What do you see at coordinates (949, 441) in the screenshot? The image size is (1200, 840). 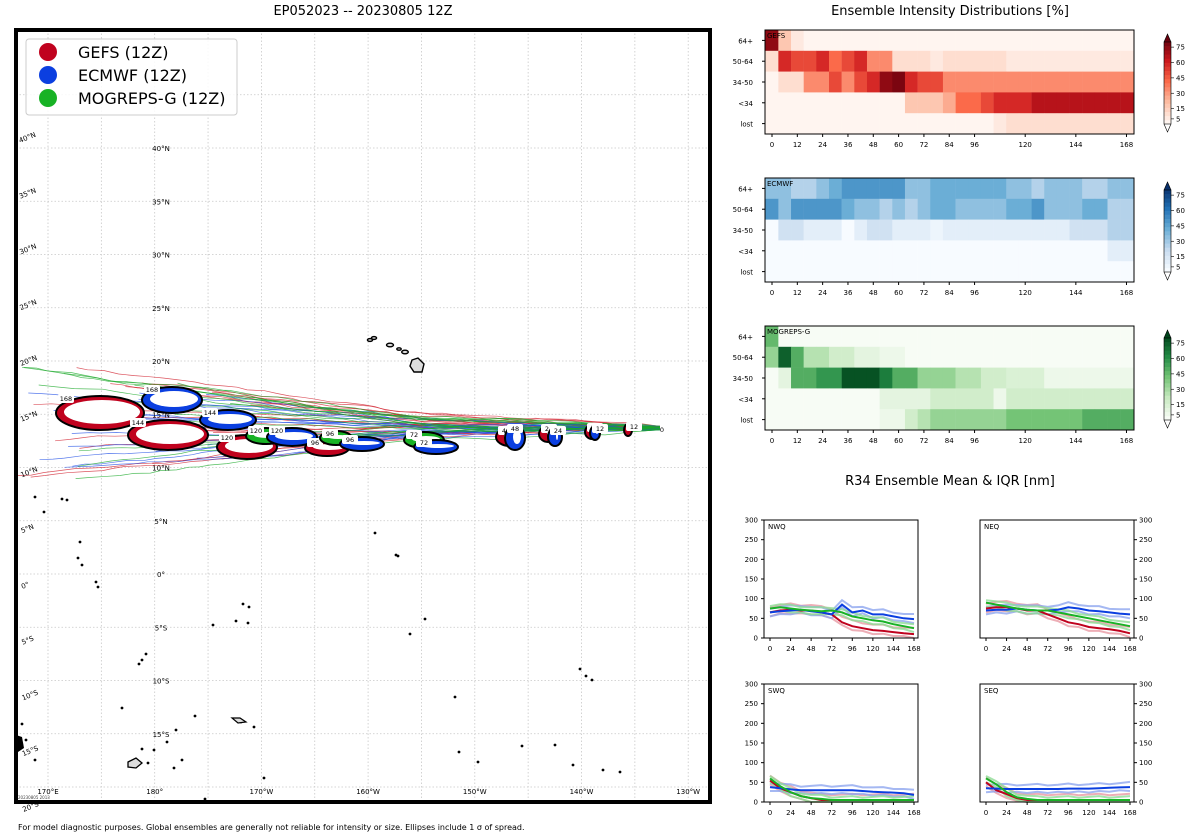 I see `heatmap-x-label: 84` at bounding box center [949, 441].